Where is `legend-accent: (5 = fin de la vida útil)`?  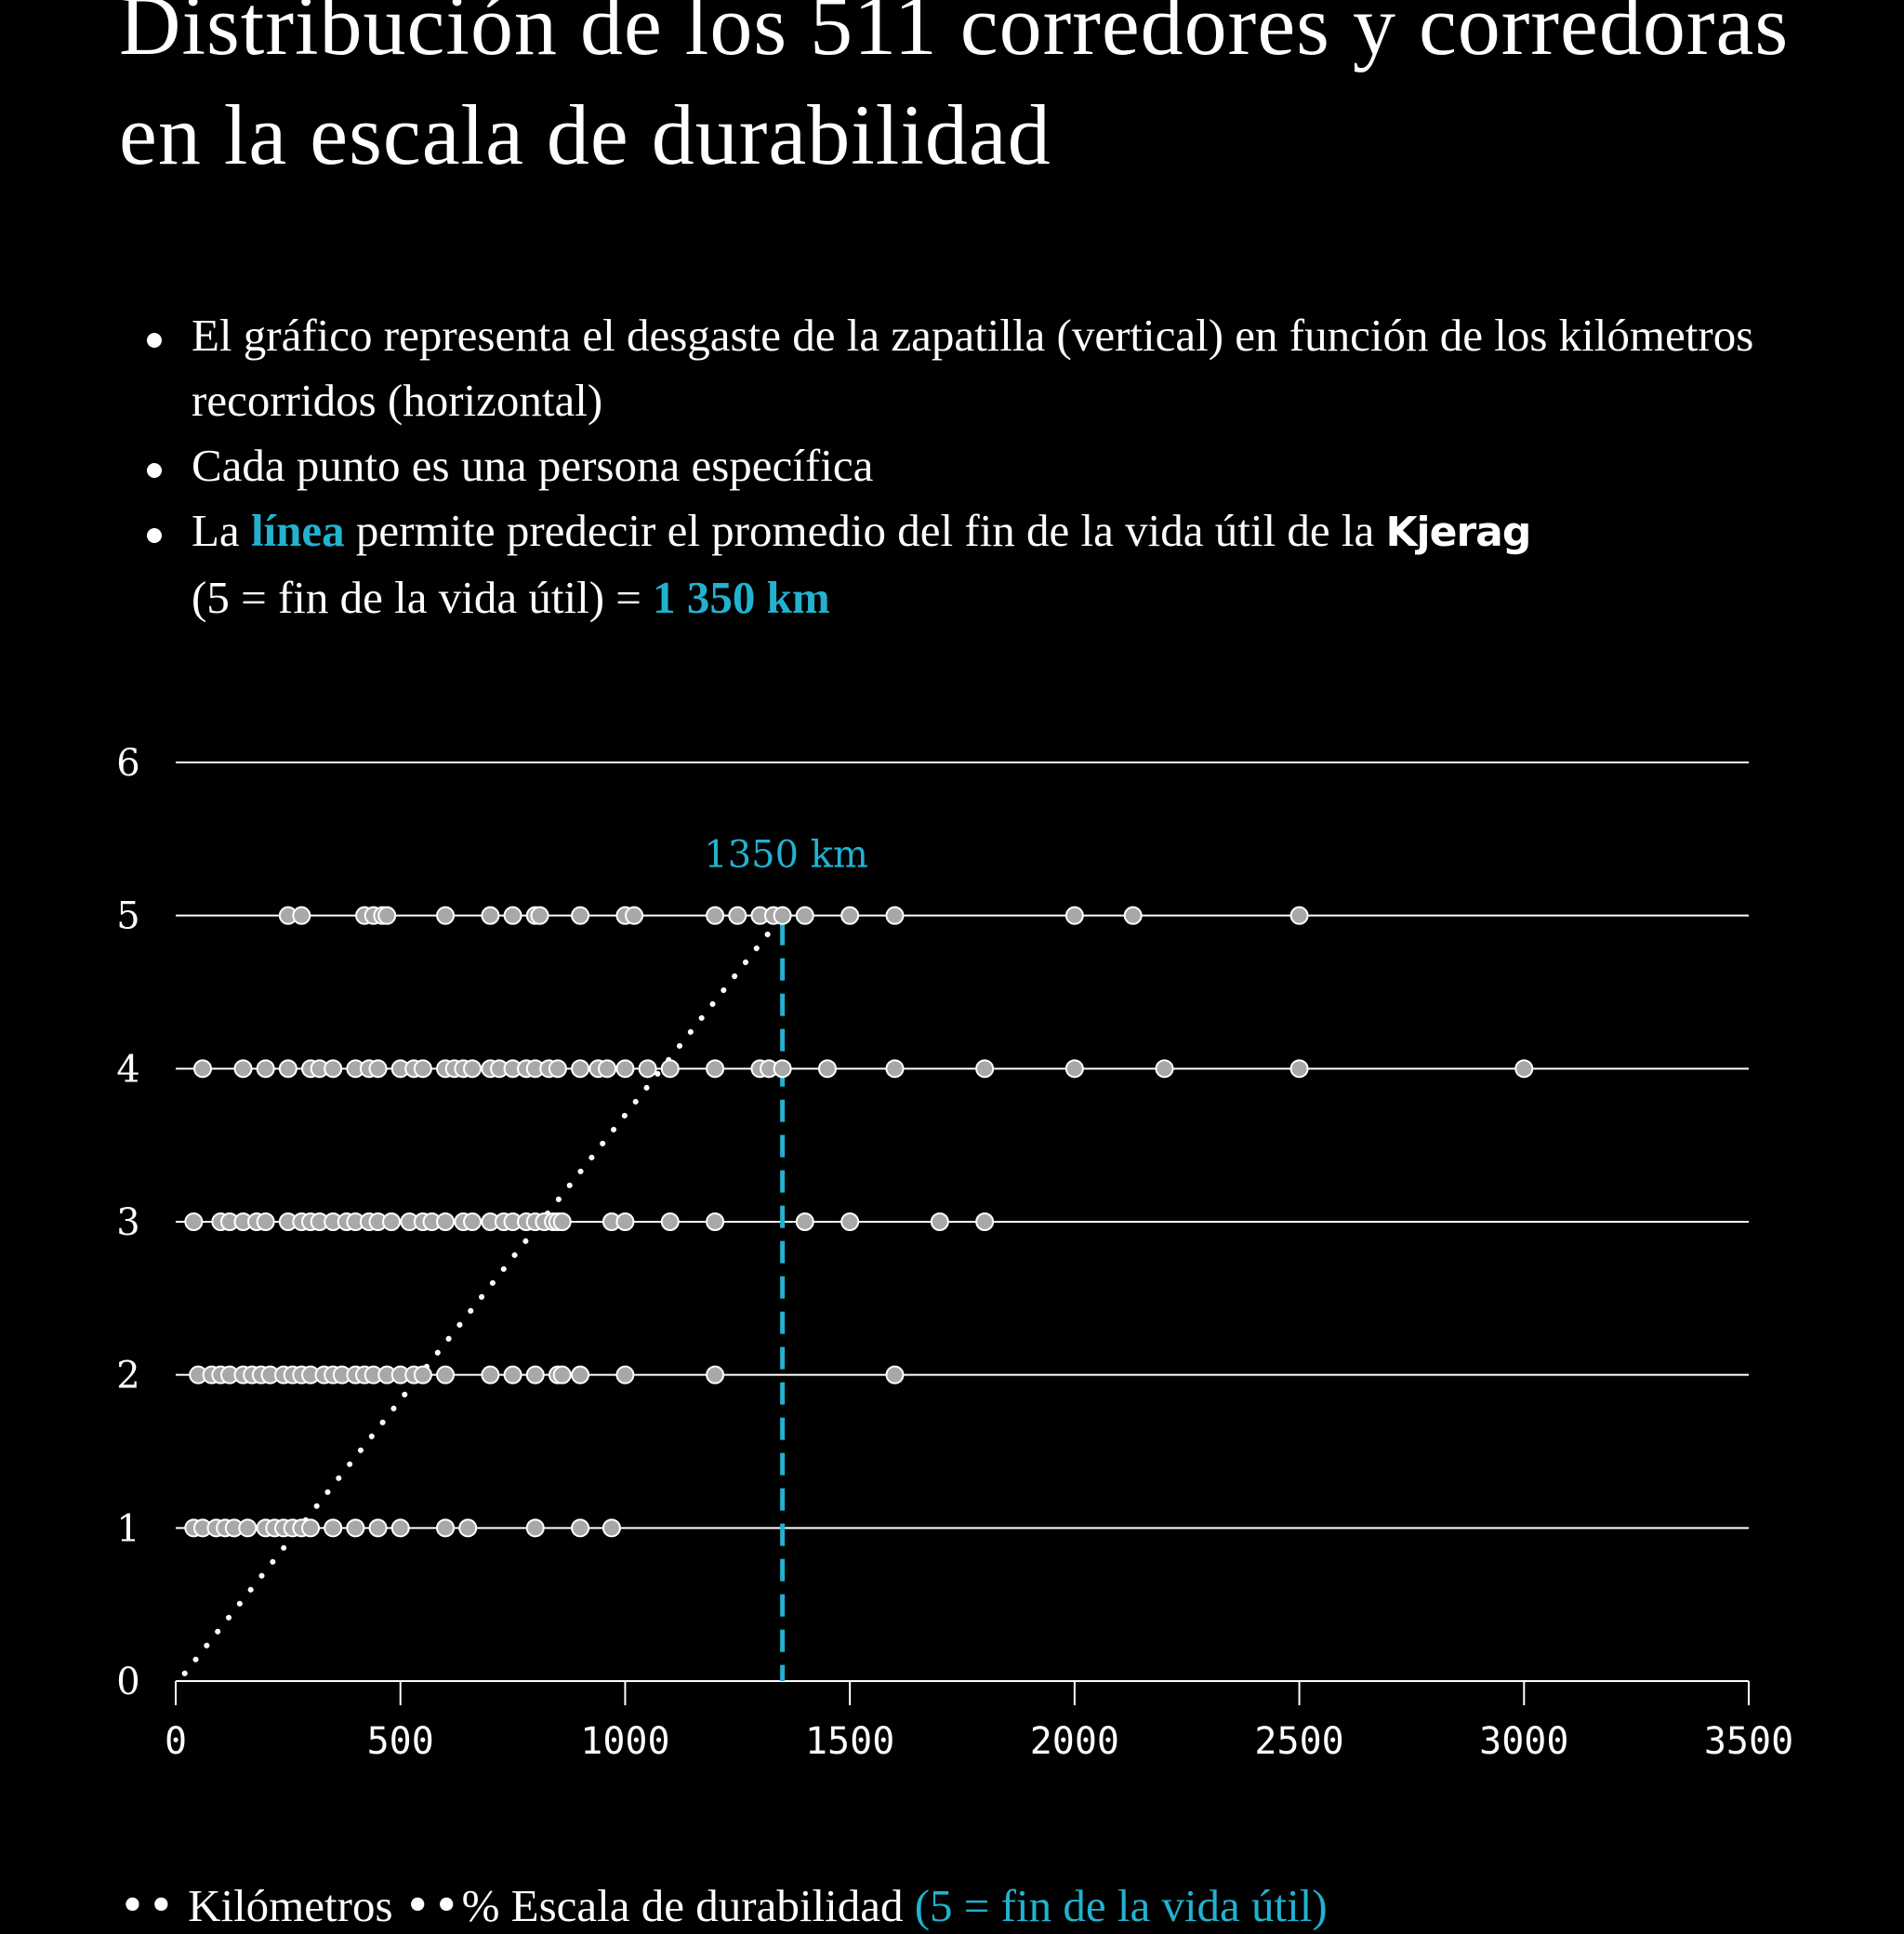
legend-accent: (5 = fin de la vida útil) is located at coordinates (1121, 1906).